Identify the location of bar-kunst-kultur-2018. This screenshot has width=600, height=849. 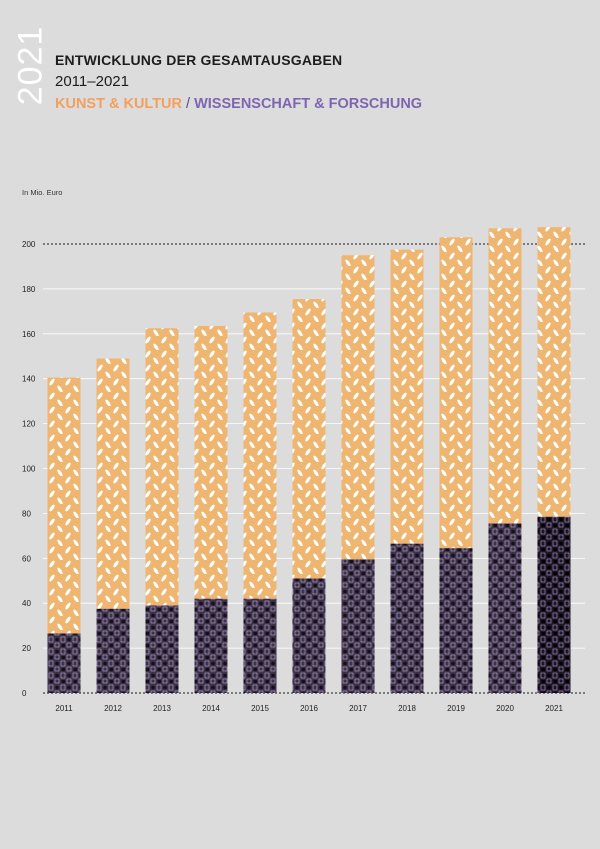
(407, 396).